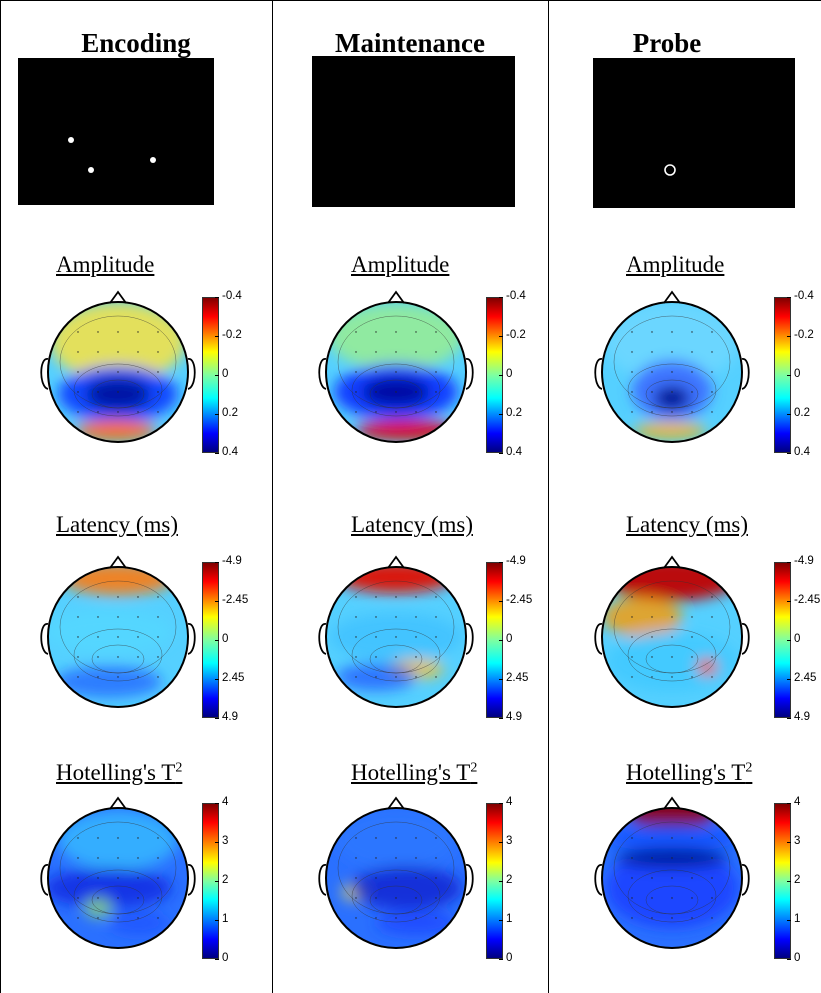  I want to click on stimulus-circle, so click(670, 170).